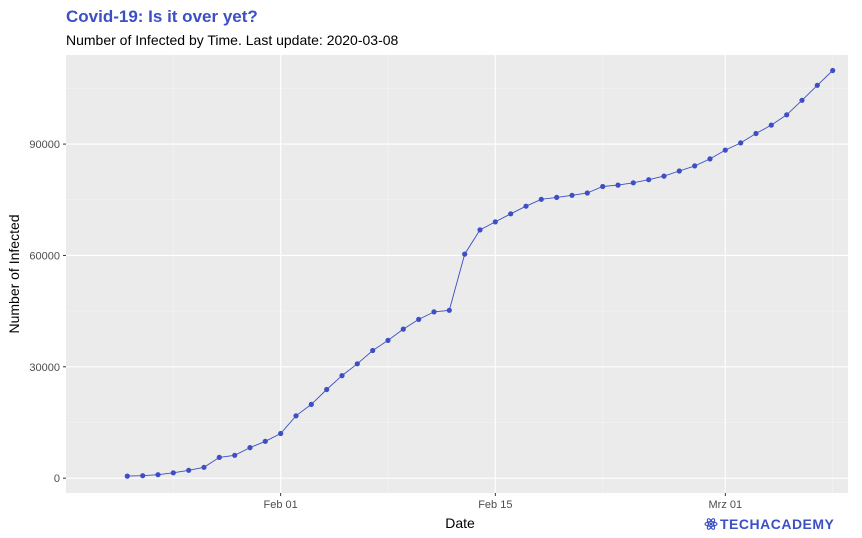 Image resolution: width=862 pixels, height=538 pixels. What do you see at coordinates (44, 368) in the screenshot?
I see `y-tick-label: 30000` at bounding box center [44, 368].